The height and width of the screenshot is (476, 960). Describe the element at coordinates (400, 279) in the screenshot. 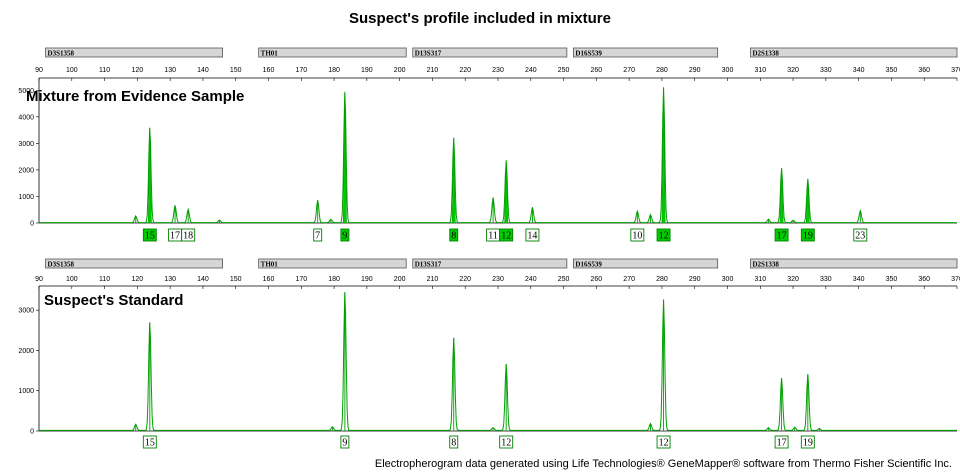

I see `x-tick-label: 200` at that location.